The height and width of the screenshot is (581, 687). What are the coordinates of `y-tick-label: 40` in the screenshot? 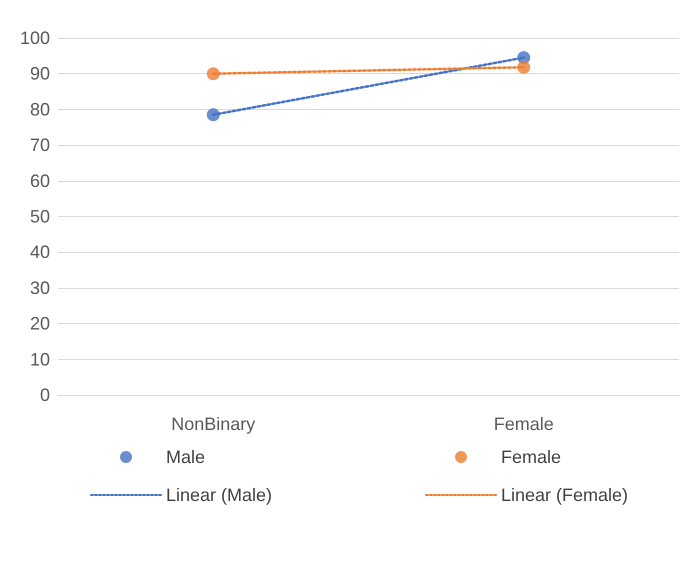 It's located at (40, 252).